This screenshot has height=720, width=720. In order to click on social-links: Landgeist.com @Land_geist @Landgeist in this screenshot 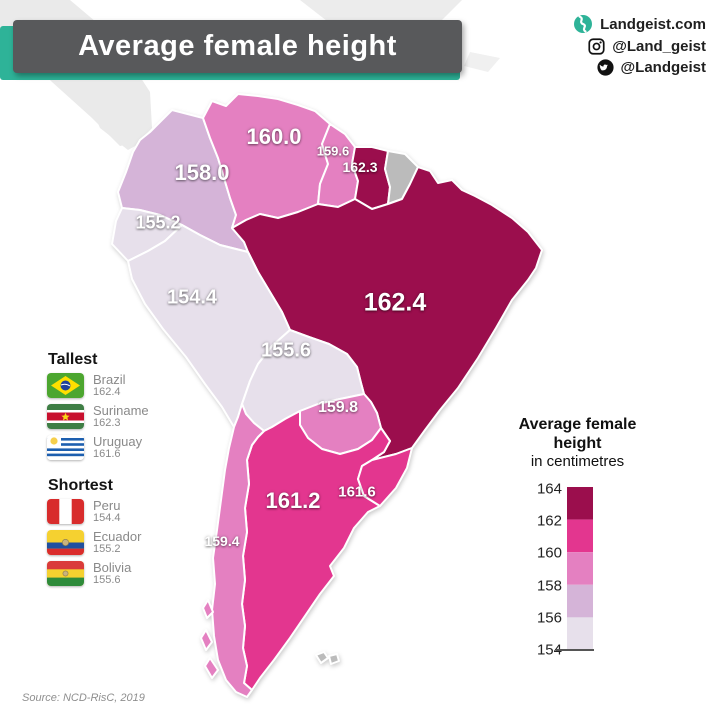, I will do `click(639, 45)`.